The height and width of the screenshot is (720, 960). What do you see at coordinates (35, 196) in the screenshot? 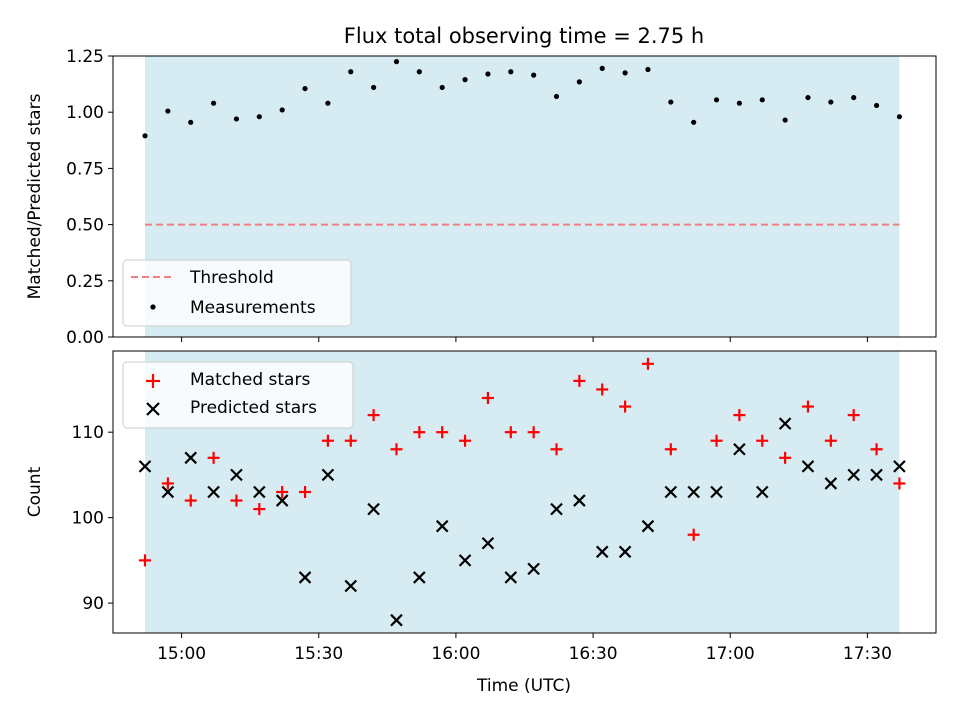
I see `top-y-axis-label: Matched/Predicted stars` at bounding box center [35, 196].